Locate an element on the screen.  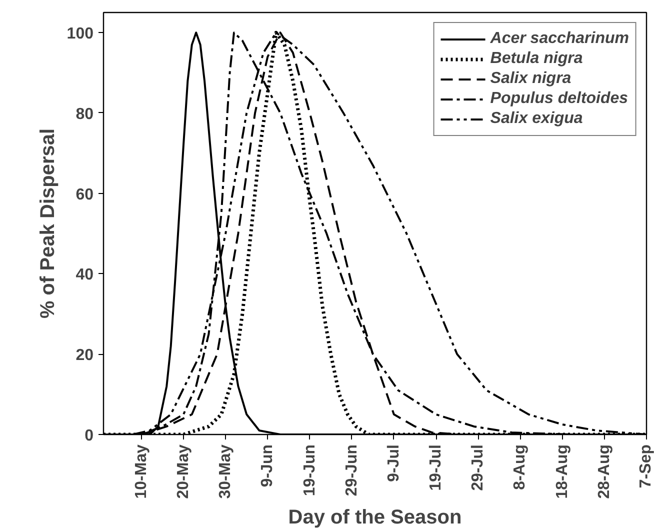
y-axis-title: % of Peak Dispersal is located at coordinates (47, 223).